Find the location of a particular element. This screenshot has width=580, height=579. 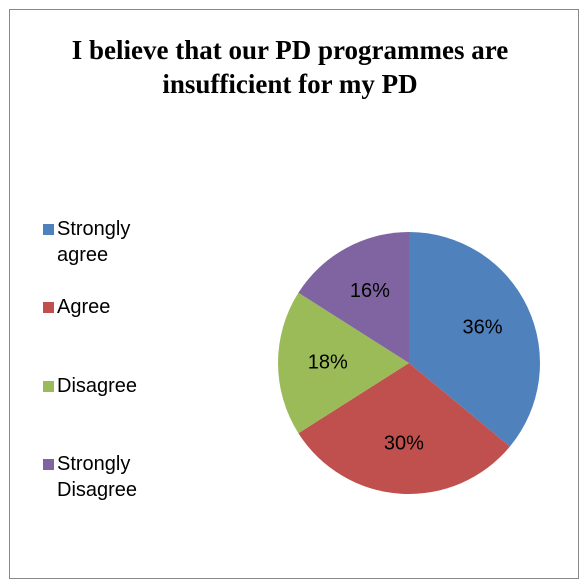

legend-label: Agree is located at coordinates (84, 307).